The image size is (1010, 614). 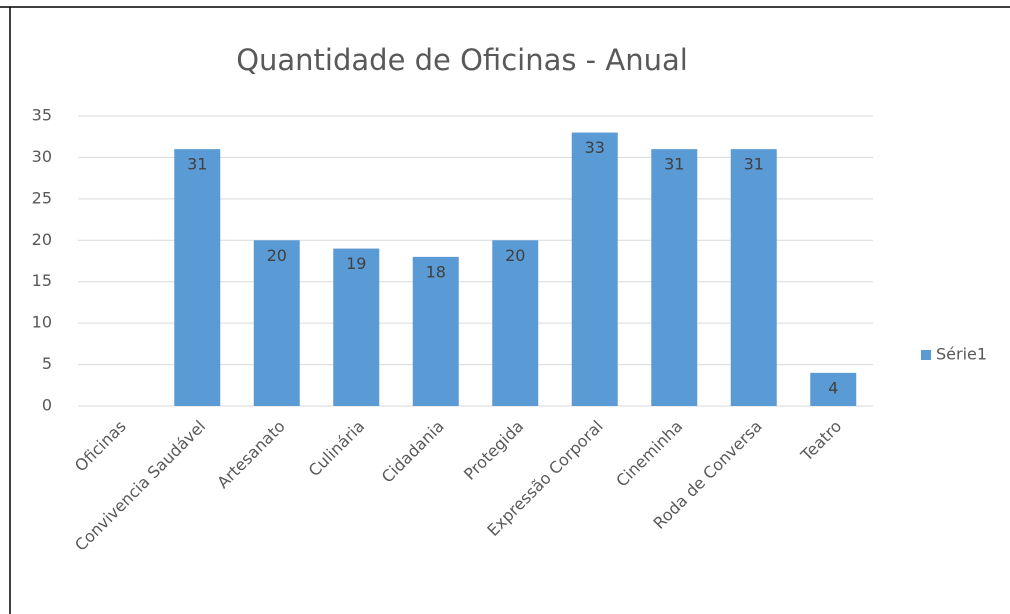 I want to click on y-tick-label: 25, so click(x=42, y=197).